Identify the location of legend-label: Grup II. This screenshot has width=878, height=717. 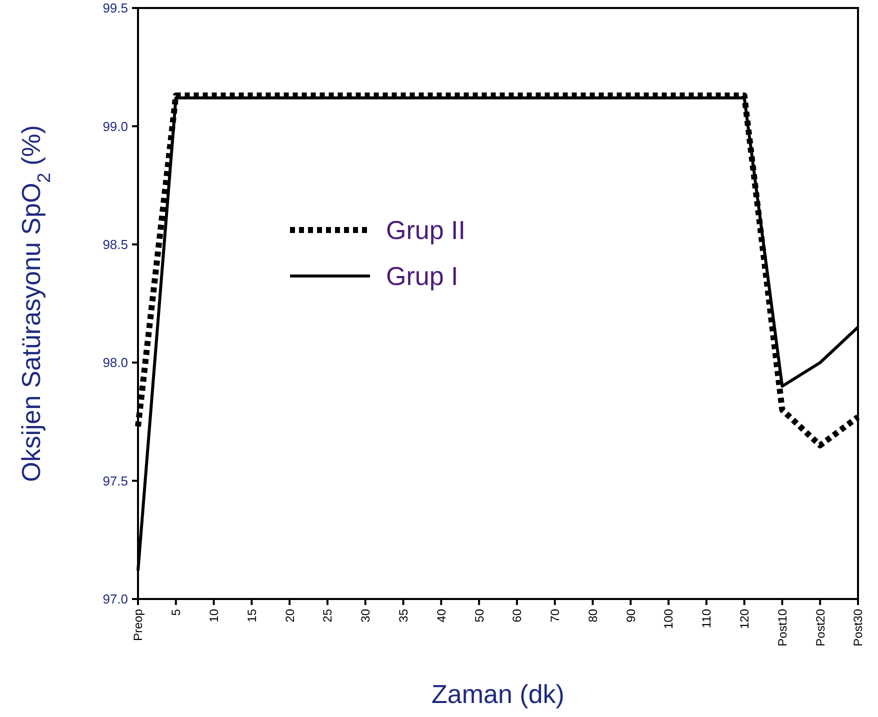
(426, 230).